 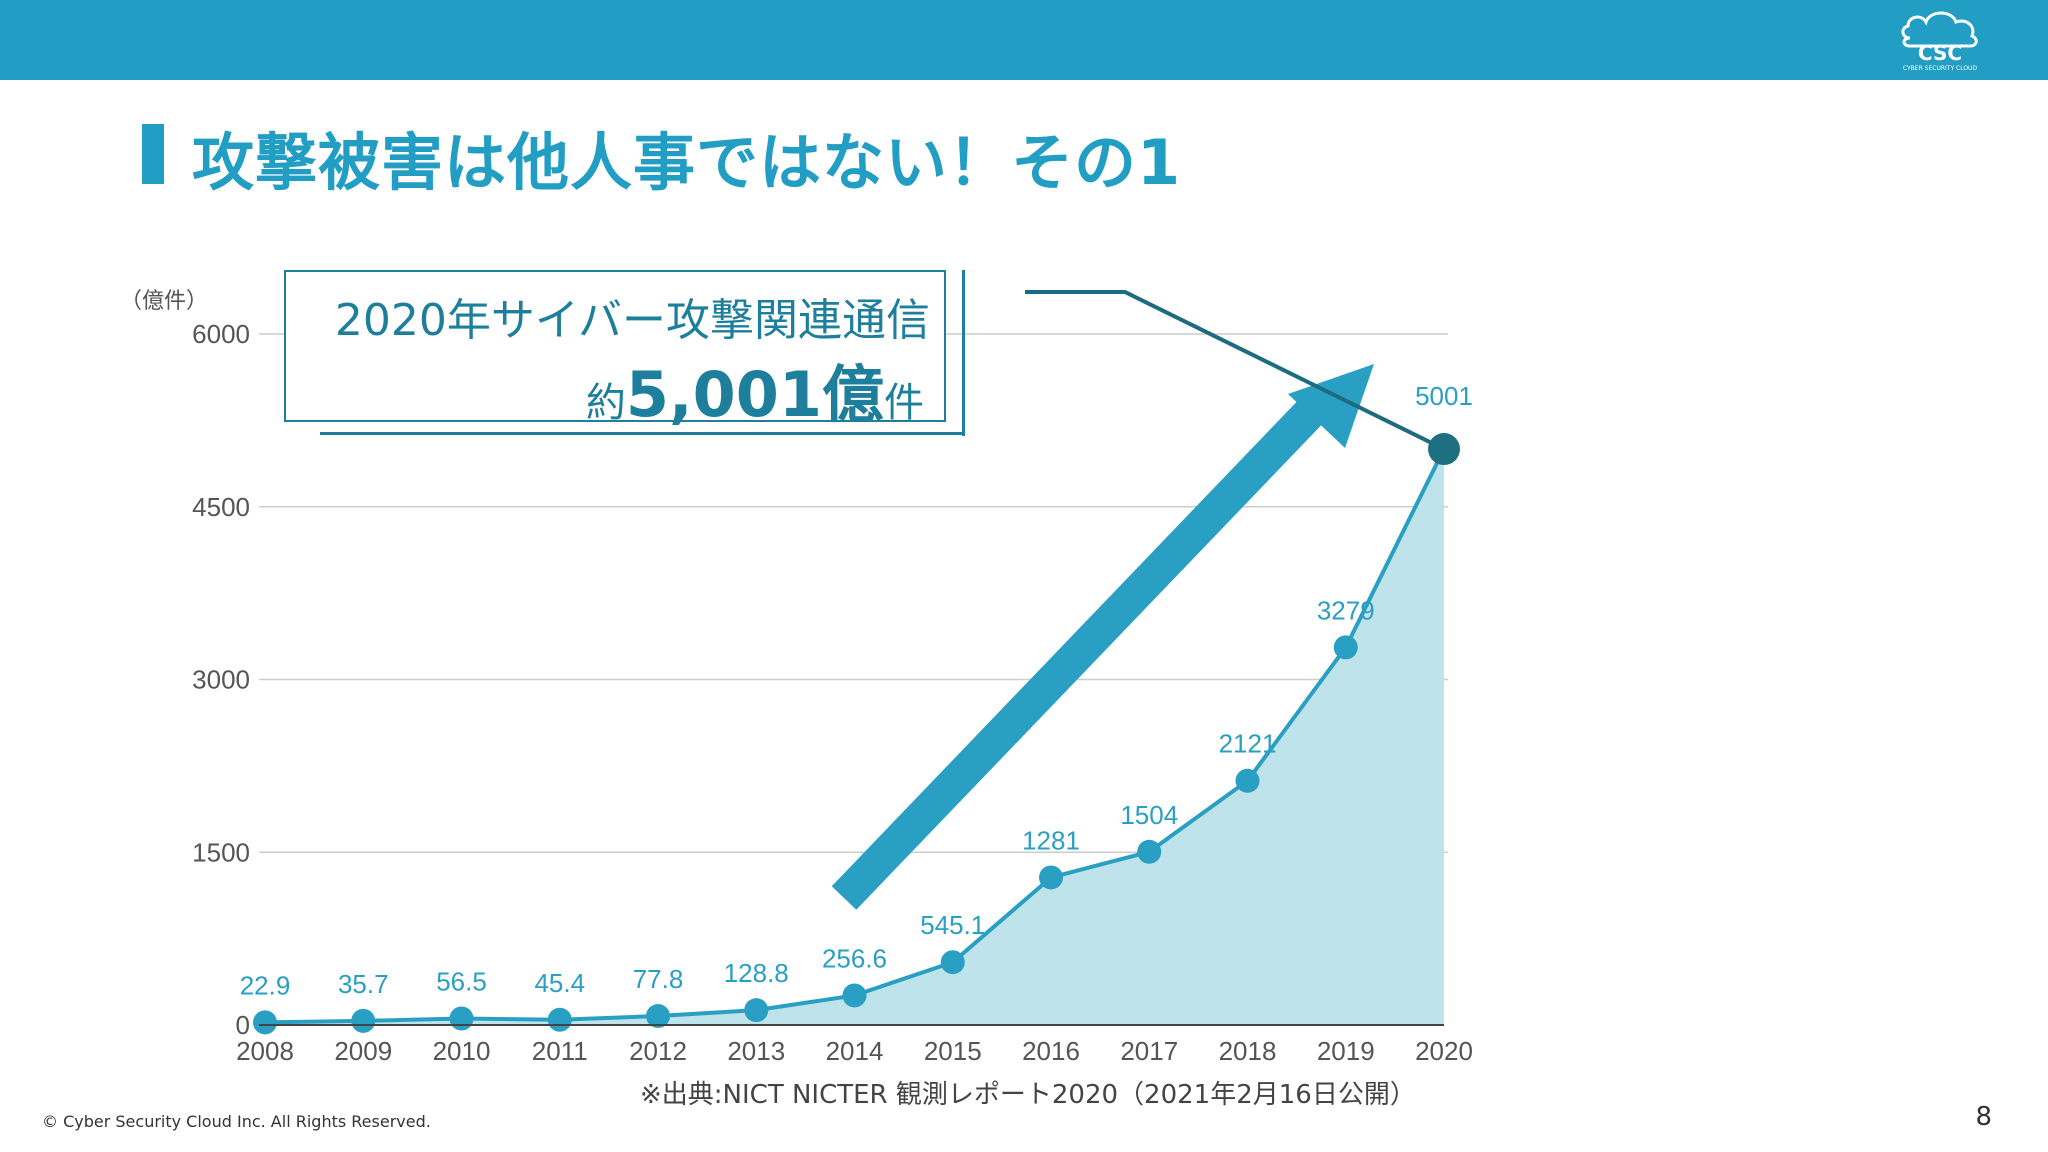 I want to click on y-unit-label: （億件）, so click(x=164, y=300).